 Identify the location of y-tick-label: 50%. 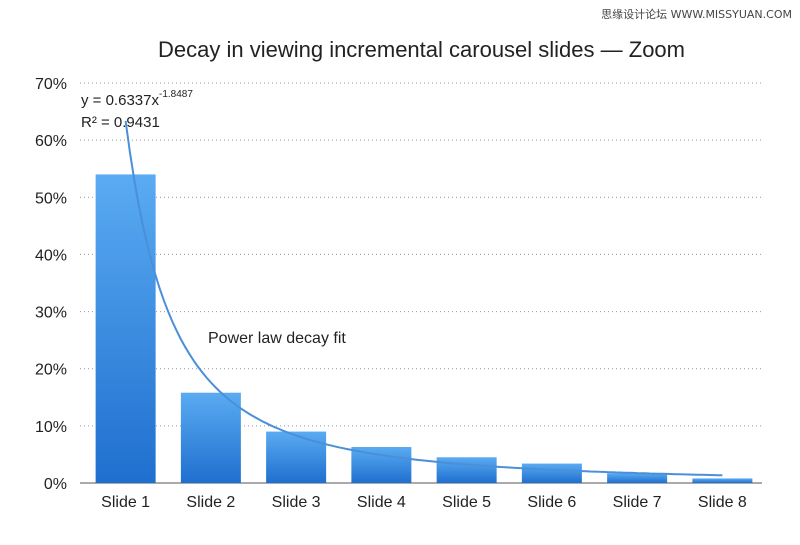
(51, 198).